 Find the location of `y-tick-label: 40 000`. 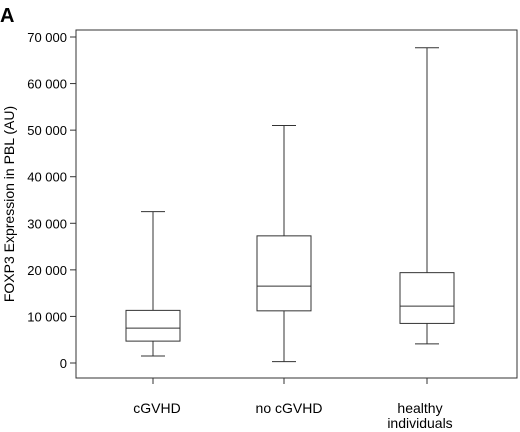

y-tick-label: 40 000 is located at coordinates (47, 177).